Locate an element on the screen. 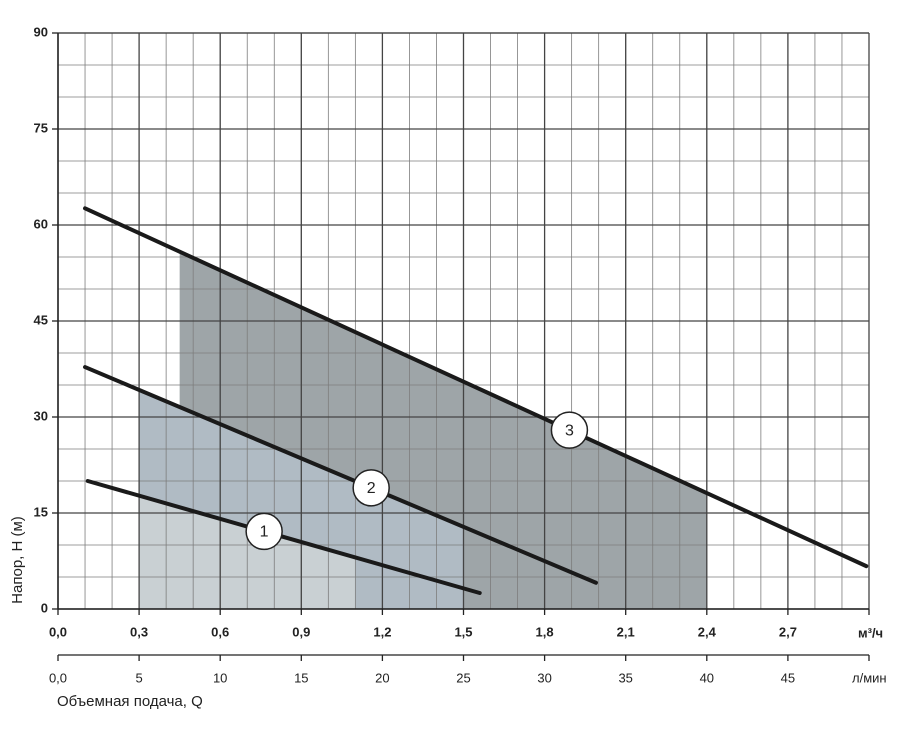  x2-tick-label: 5 is located at coordinates (138, 677).